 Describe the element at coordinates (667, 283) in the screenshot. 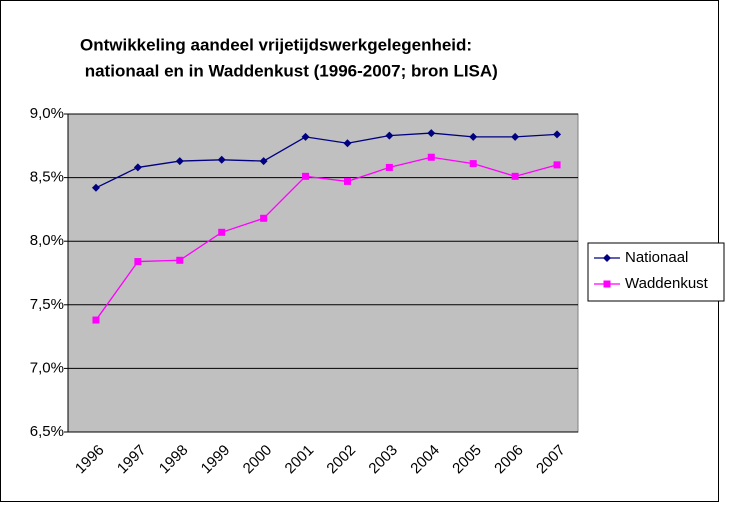

I see `legend-label: Waddenkust` at that location.